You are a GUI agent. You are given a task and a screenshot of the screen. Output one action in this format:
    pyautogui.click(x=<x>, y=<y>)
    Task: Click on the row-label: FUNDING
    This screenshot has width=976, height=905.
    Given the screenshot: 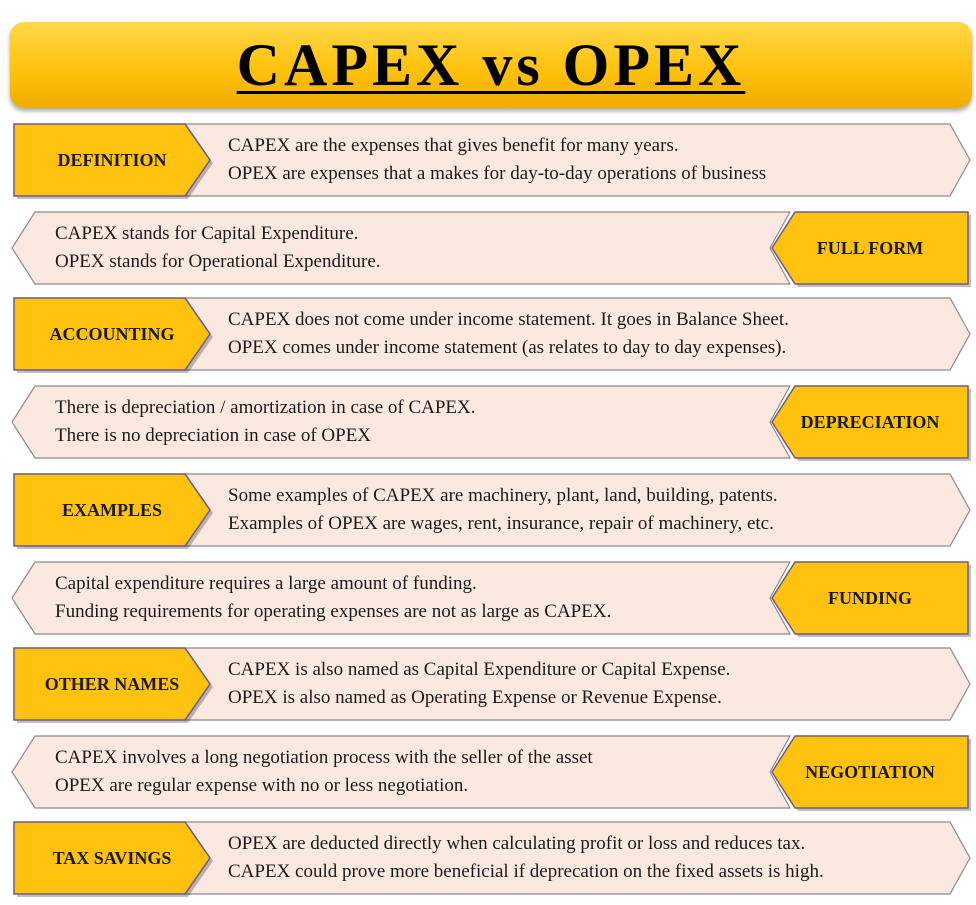 What is the action you would take?
    pyautogui.click(x=870, y=597)
    